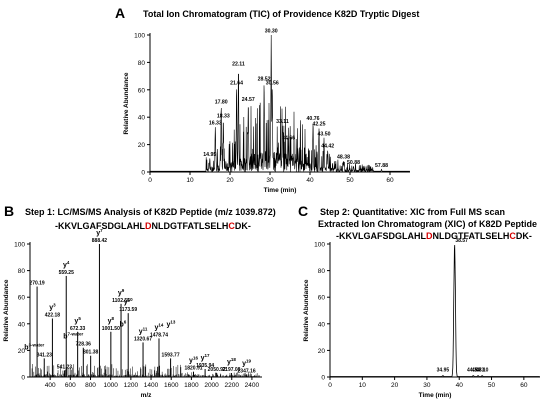 The height and width of the screenshot is (410, 550). Describe the element at coordinates (221, 103) in the screenshot. I see `peak-label: 17.80` at that location.